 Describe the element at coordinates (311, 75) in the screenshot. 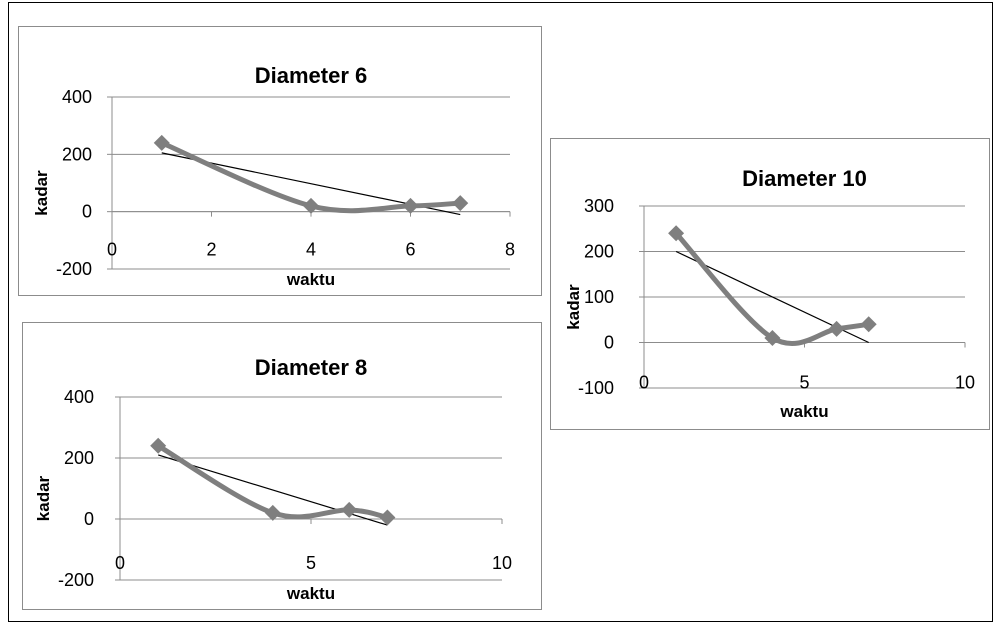

I see `chart-title: Diameter 6` at that location.